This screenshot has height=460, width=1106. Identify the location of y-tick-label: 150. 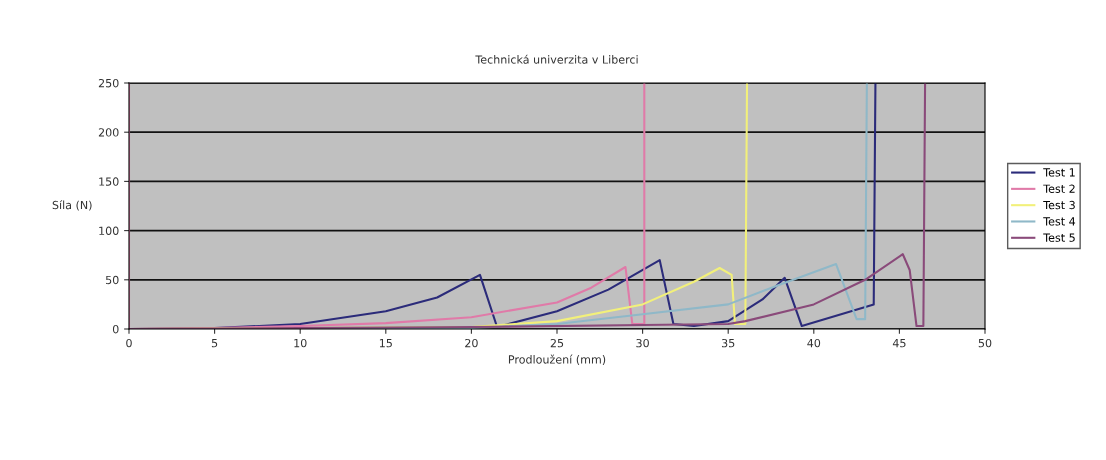
(109, 181).